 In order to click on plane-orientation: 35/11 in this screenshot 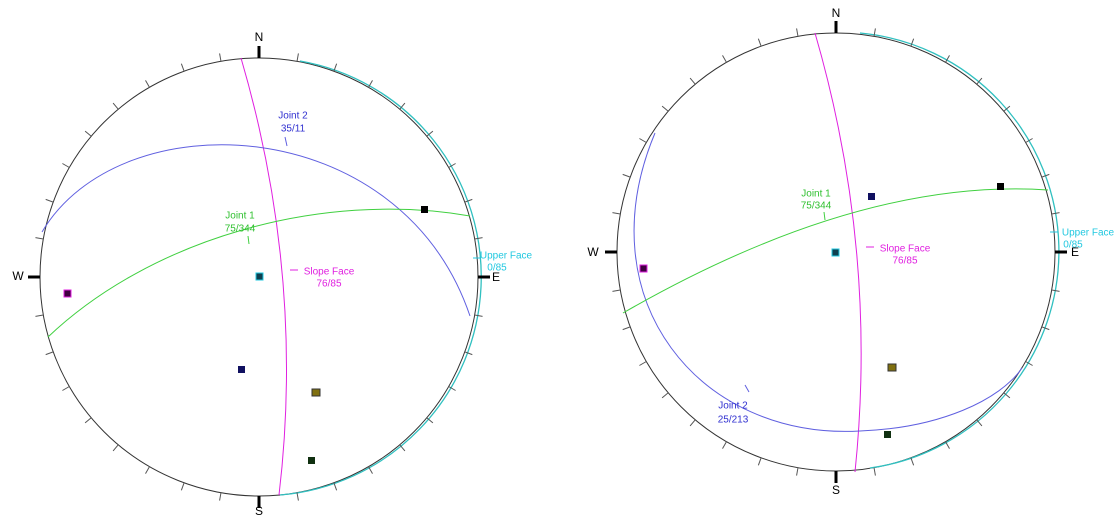, I will do `click(293, 129)`.